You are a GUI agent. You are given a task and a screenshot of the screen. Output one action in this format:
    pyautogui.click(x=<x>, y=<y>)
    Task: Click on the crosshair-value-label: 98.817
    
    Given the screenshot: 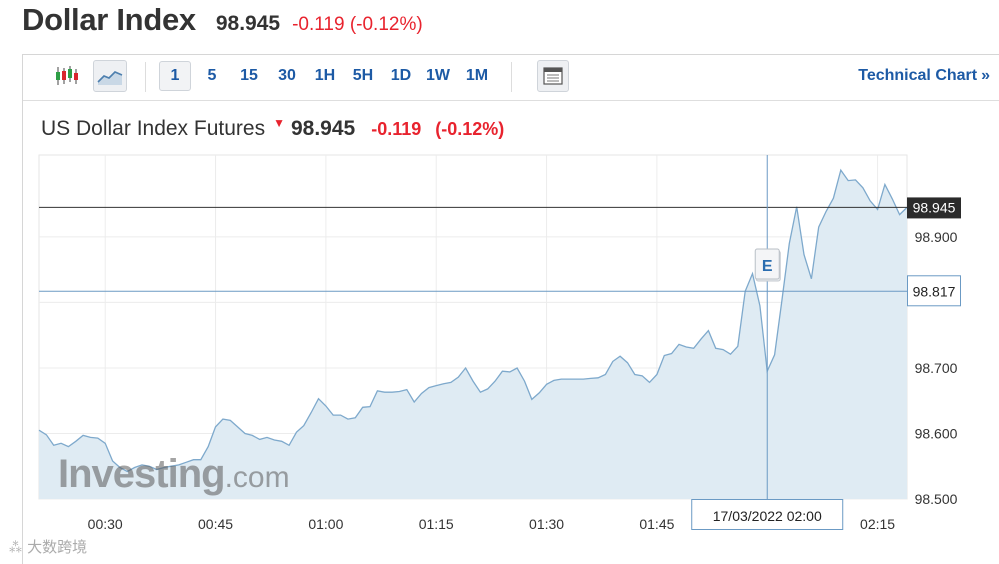 What is the action you would take?
    pyautogui.click(x=934, y=291)
    